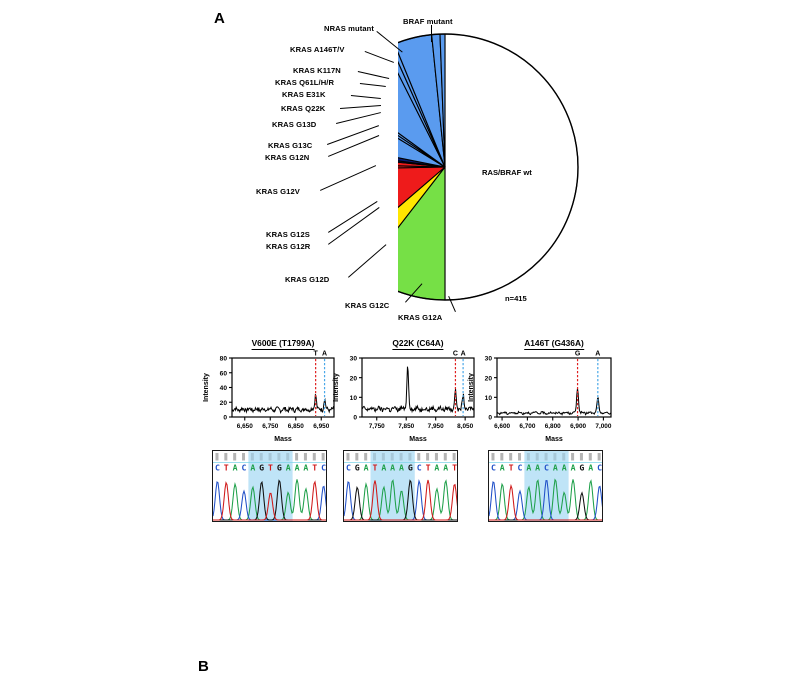  Describe the element at coordinates (283, 439) in the screenshot. I see `x-axis-label: Mass` at that location.